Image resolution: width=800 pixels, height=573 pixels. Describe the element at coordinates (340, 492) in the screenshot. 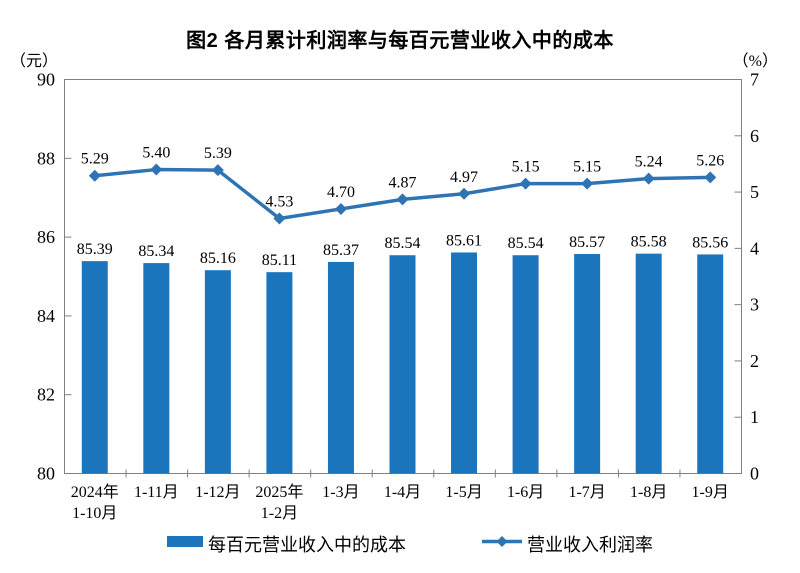

I see `x-axis-label: 1-3月` at that location.